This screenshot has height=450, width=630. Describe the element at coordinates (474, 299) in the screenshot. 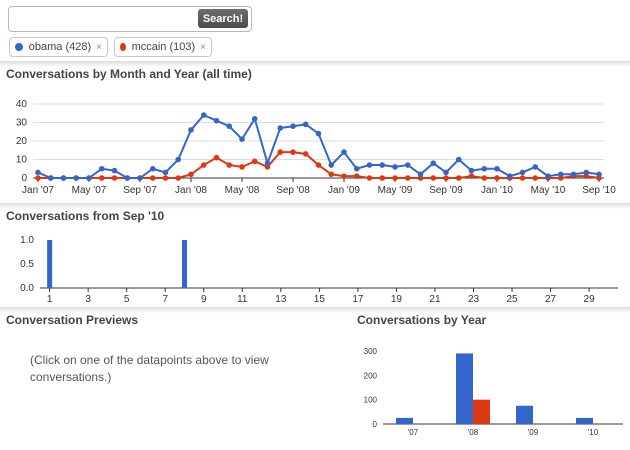

I see `x-tick-label: 23` at that location.